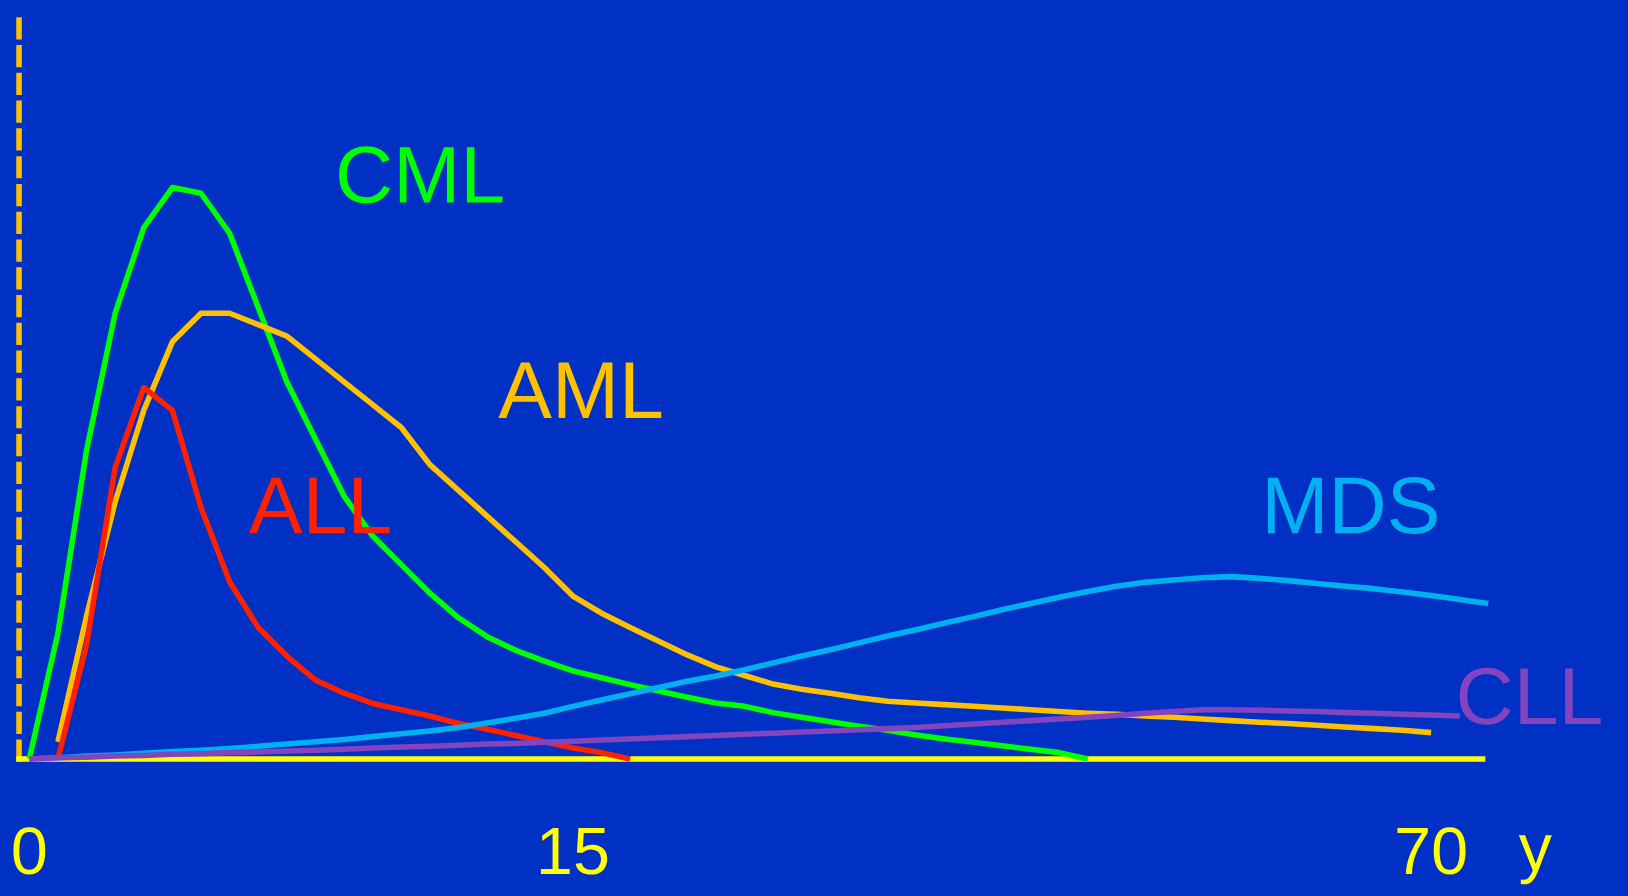  I want to click on series-label: MDS, so click(1352, 505).